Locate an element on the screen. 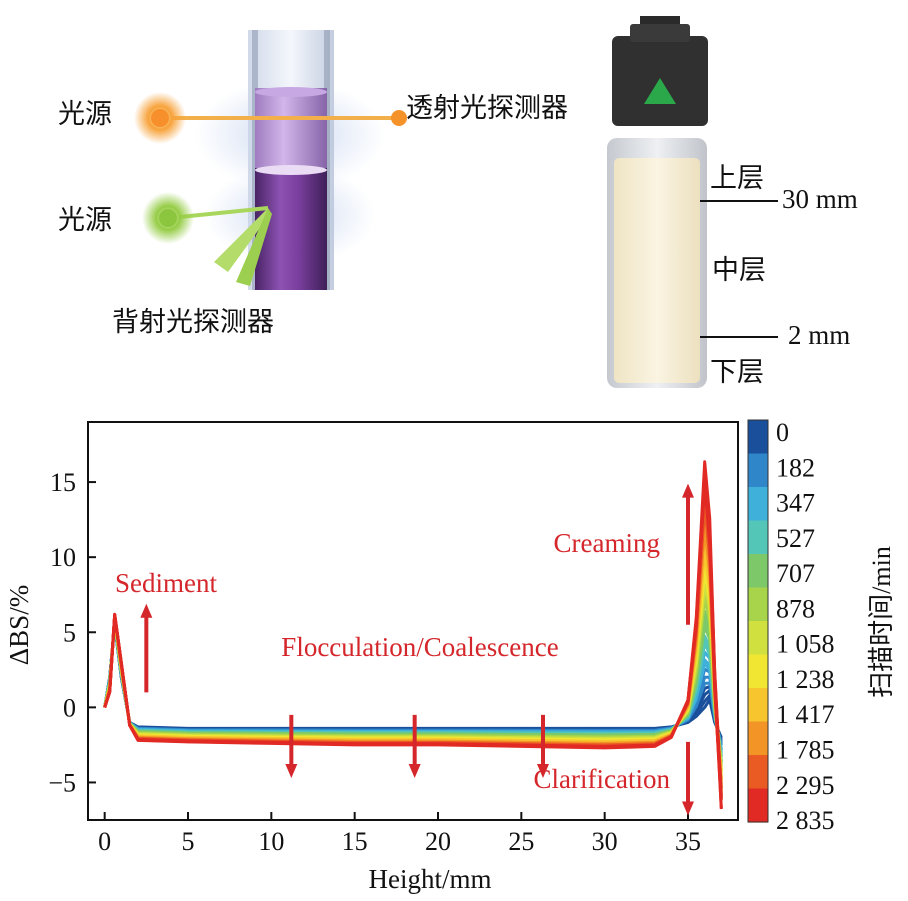 This screenshot has height=901, width=908. creaming-arrow-head is located at coordinates (688, 490).